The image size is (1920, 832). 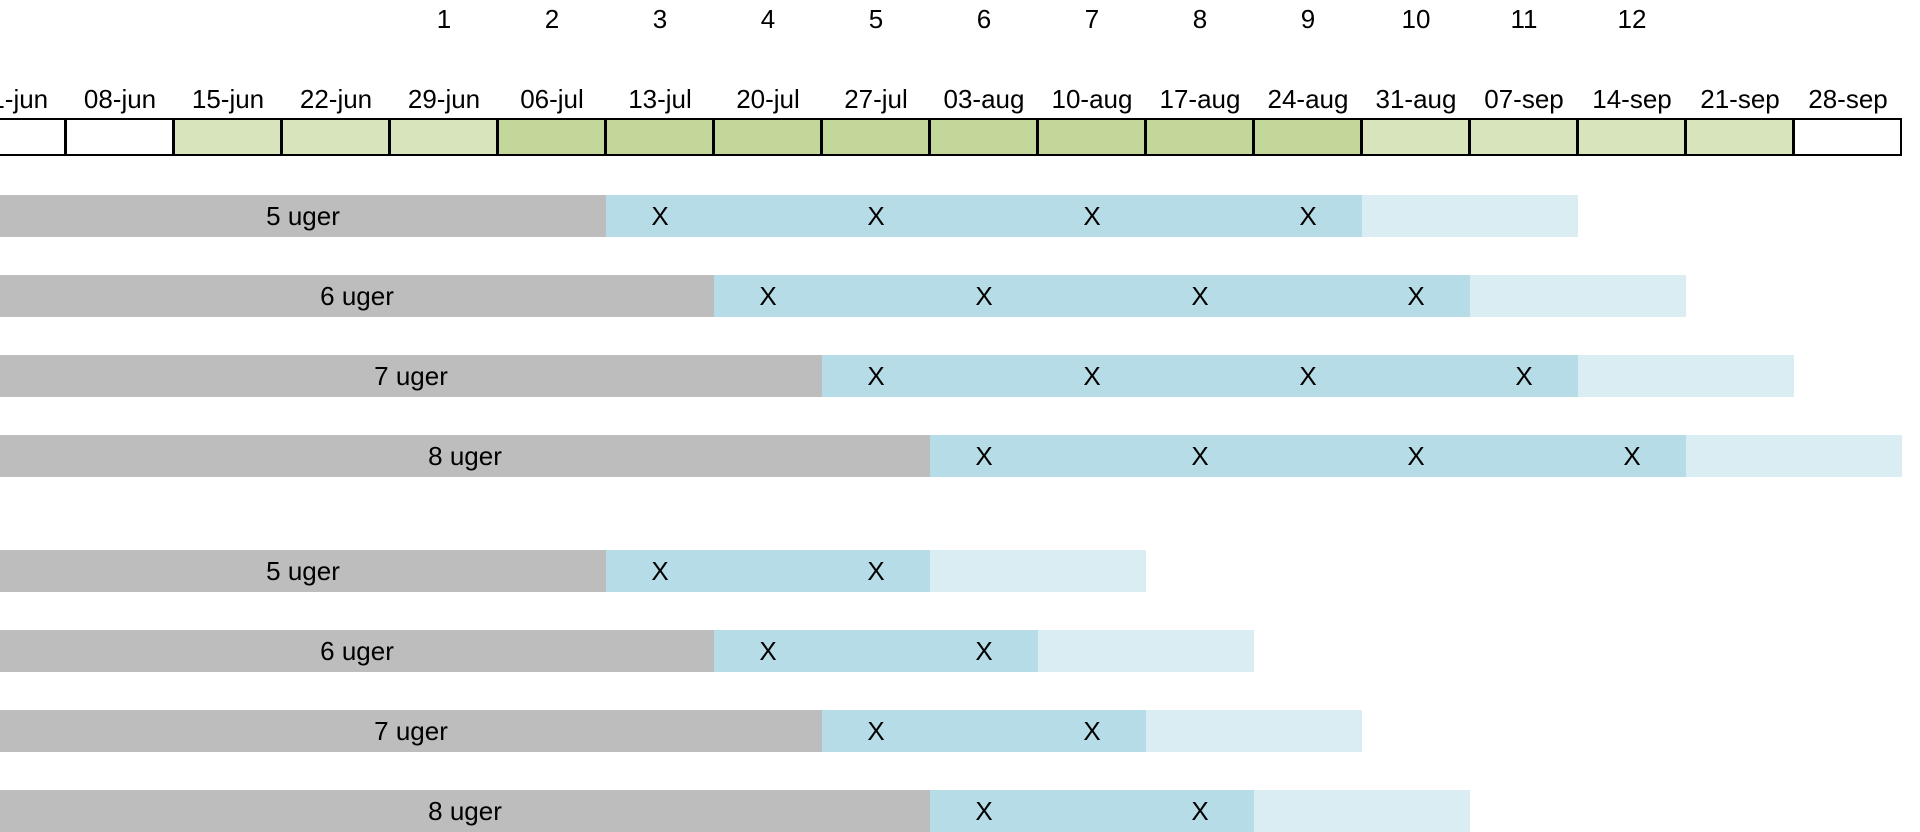 I want to click on week-number: 9, so click(x=1308, y=19).